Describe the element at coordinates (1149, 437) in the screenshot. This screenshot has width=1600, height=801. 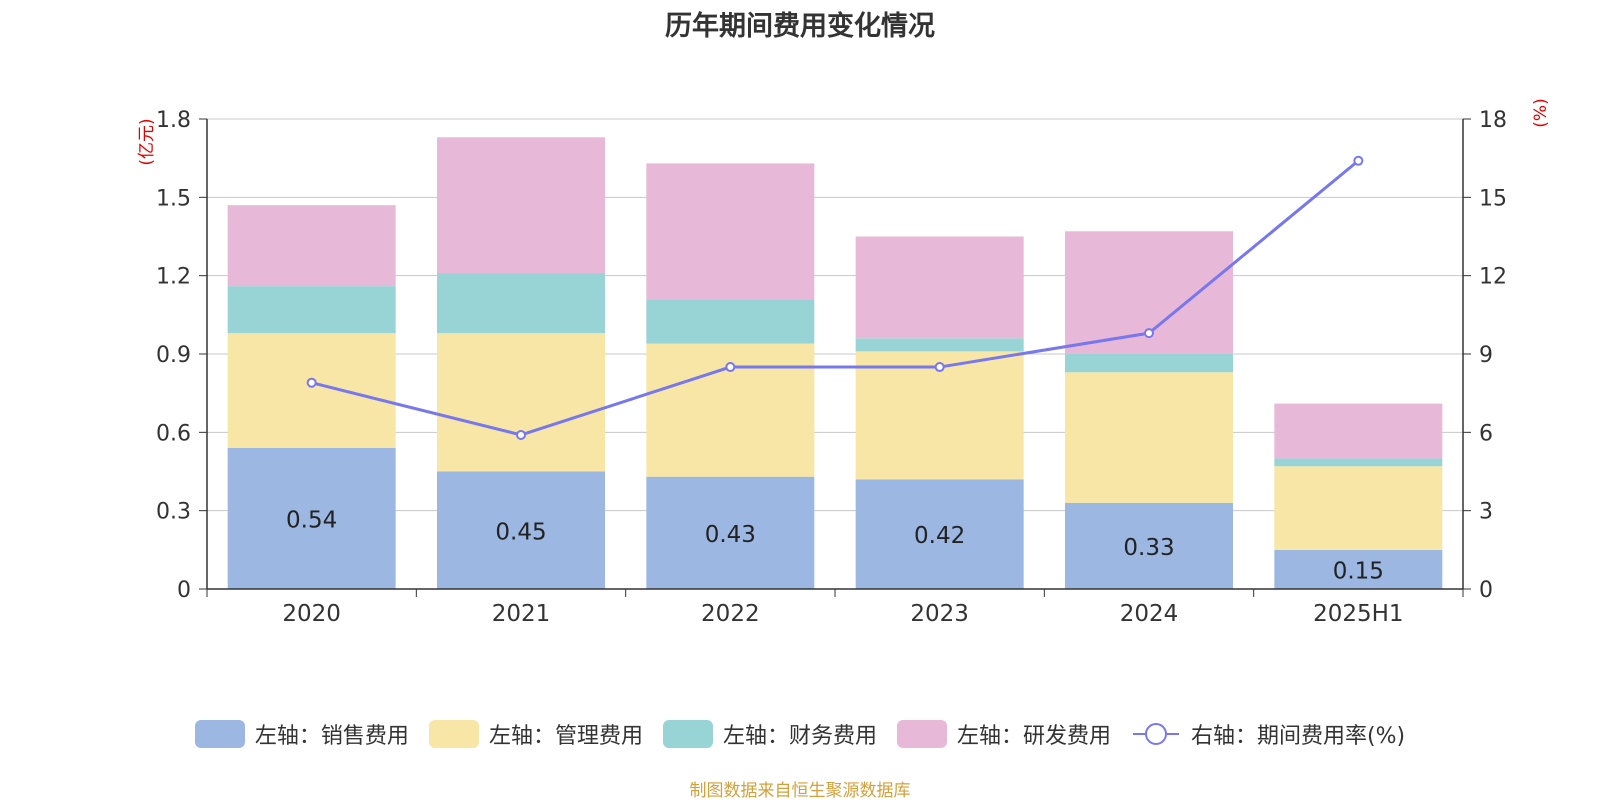
I see `bar-segment-2-2024` at that location.